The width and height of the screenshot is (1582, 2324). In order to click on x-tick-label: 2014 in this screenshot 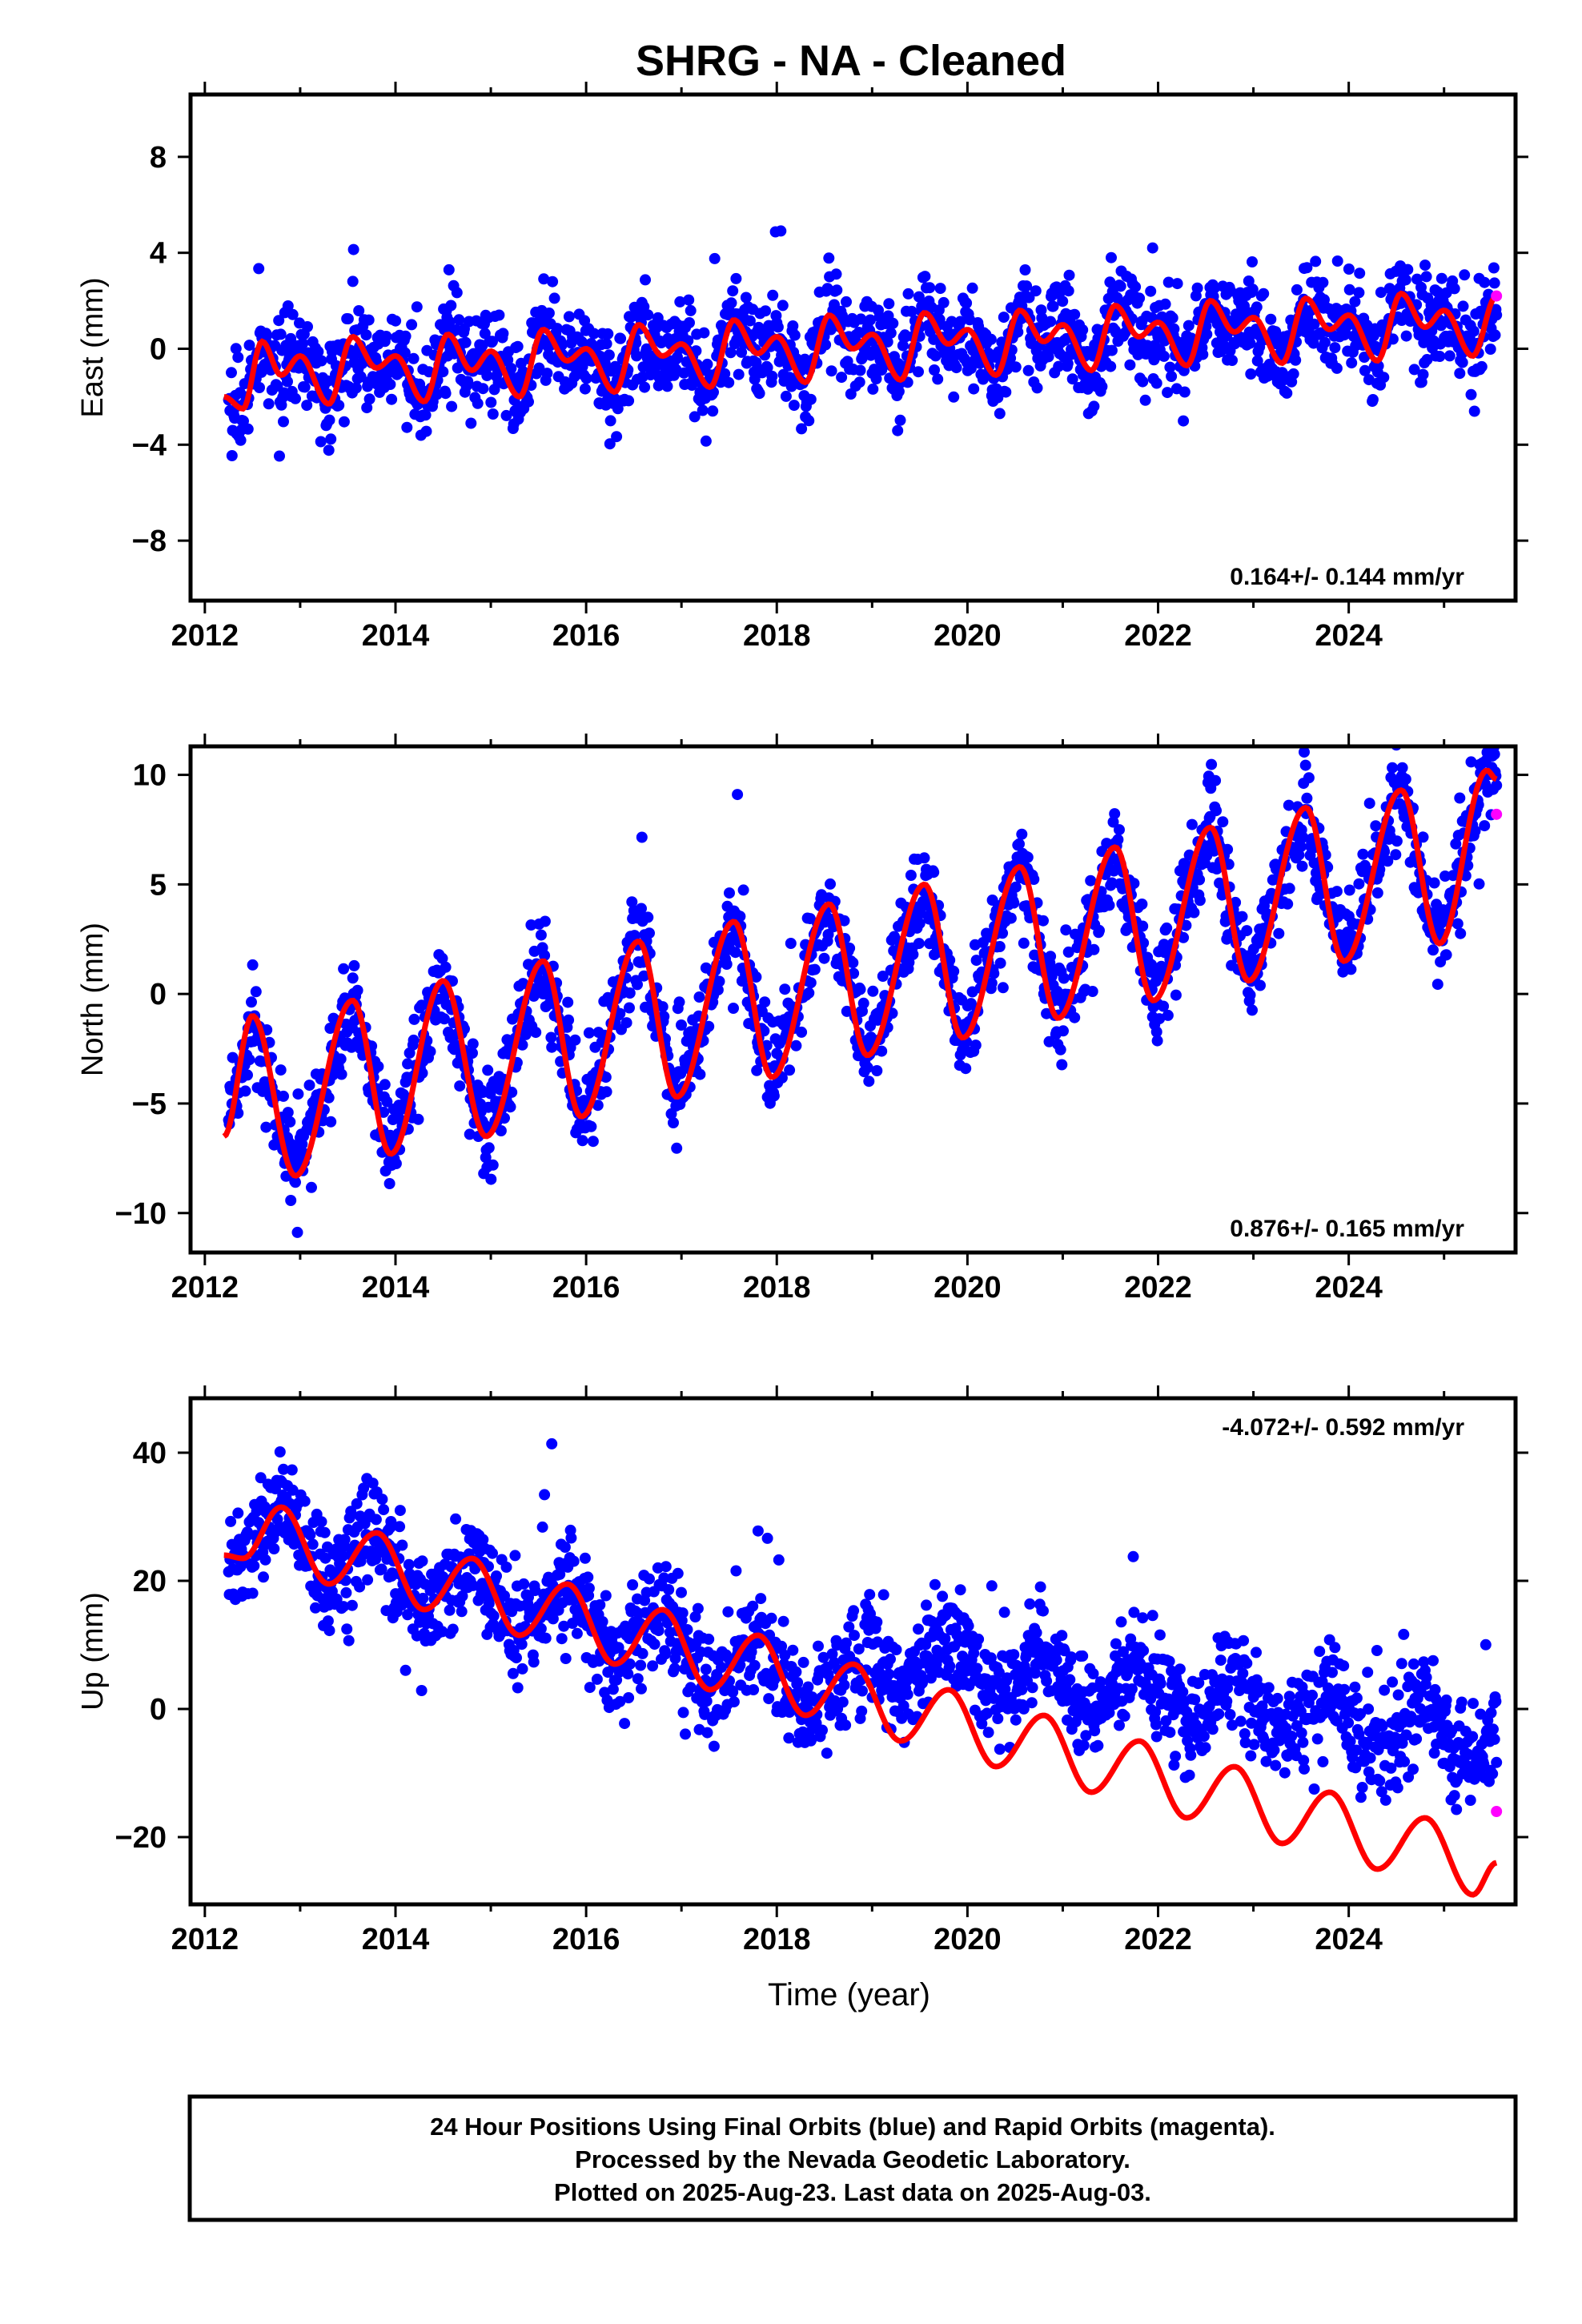, I will do `click(396, 636)`.